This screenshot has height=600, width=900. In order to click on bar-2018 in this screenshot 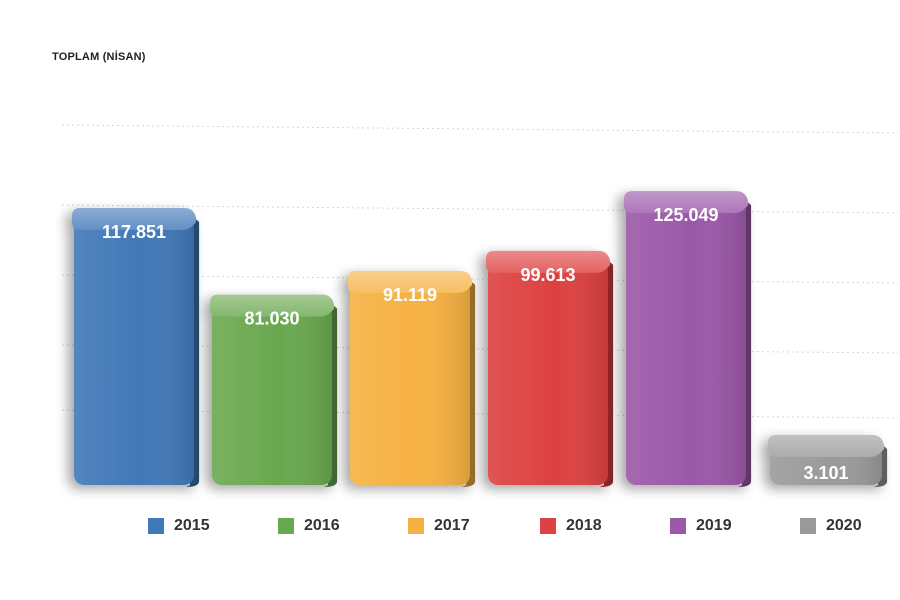, I will do `click(550, 368)`.